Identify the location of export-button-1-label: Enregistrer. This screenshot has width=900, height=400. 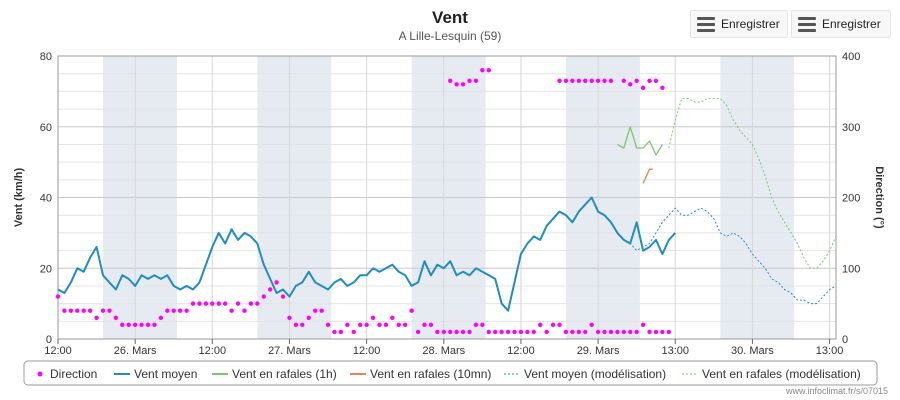
(750, 24).